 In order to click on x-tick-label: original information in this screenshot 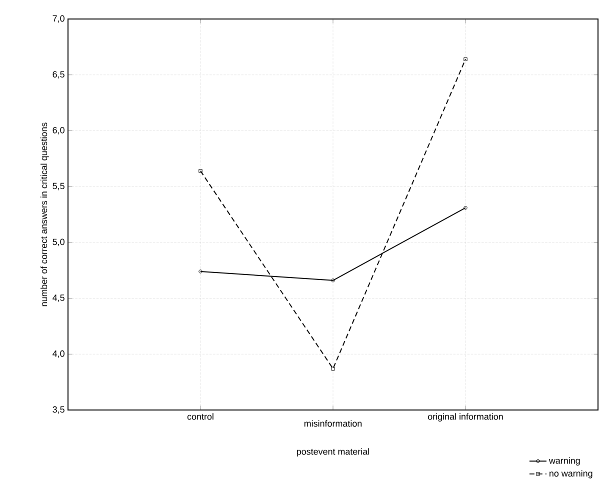, I will do `click(465, 417)`.